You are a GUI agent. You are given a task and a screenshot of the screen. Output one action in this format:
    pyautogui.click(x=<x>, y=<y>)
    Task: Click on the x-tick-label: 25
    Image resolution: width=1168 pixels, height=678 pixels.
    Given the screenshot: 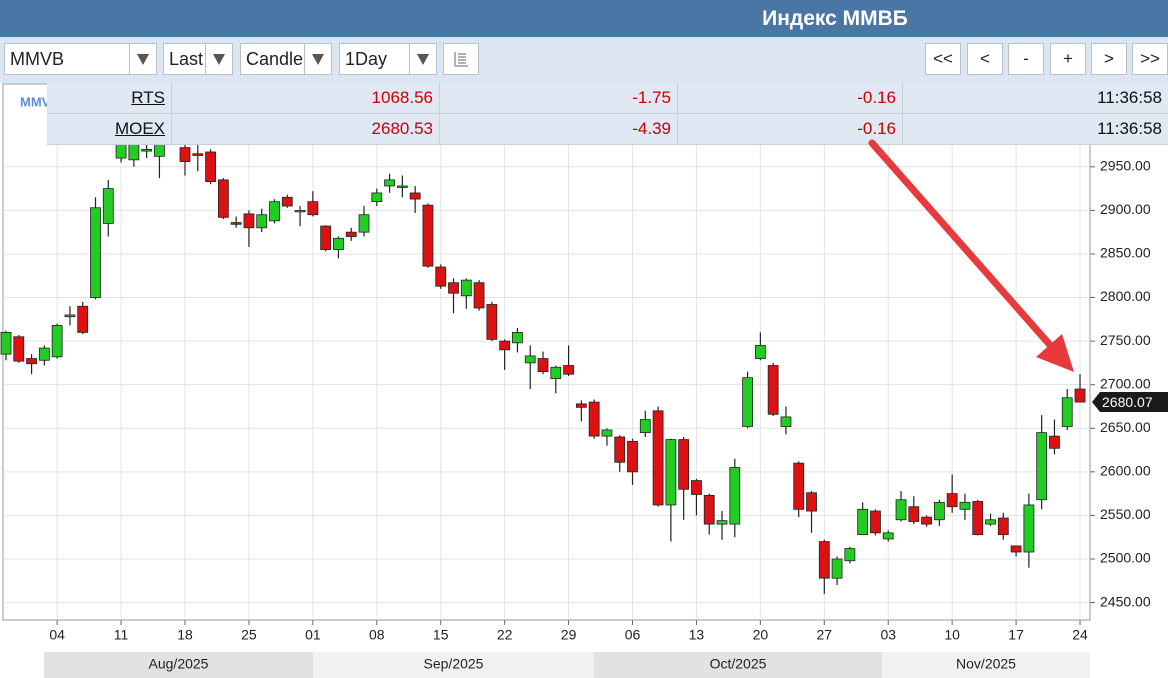 What is the action you would take?
    pyautogui.click(x=249, y=635)
    